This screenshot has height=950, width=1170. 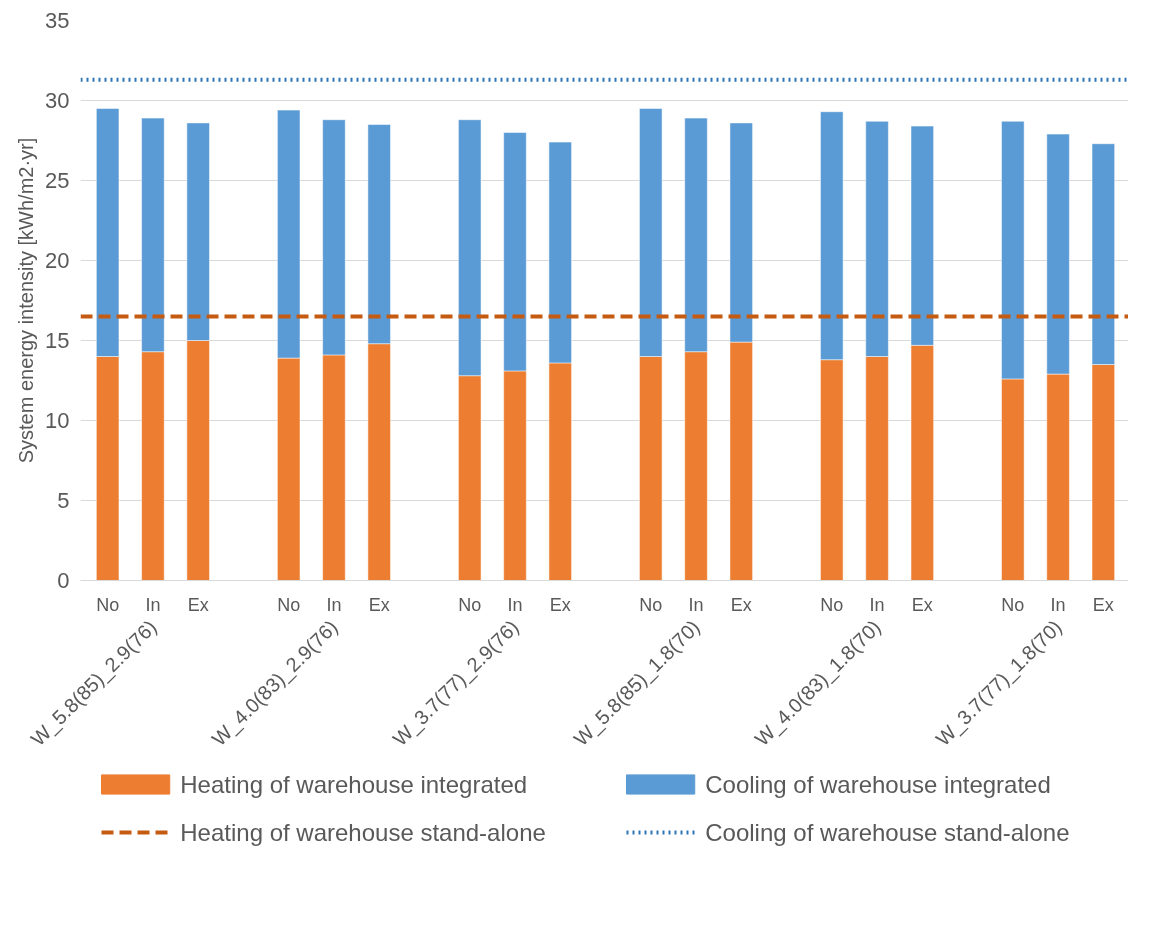 I want to click on y-tick-label: 30, so click(x=57, y=100).